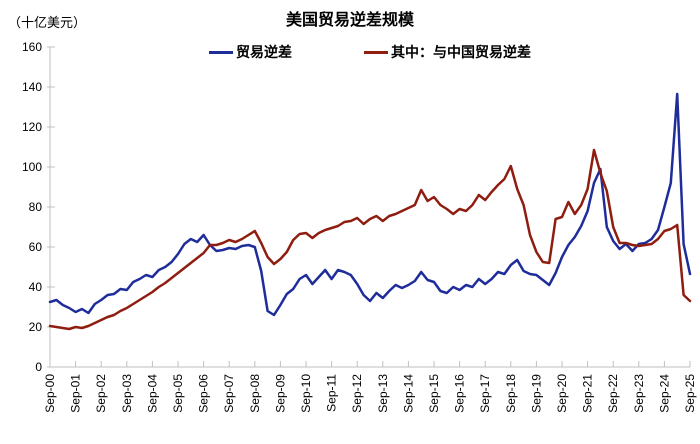 This screenshot has height=444, width=700. Describe the element at coordinates (690, 393) in the screenshot. I see `x-tick-label: Sep-25` at that location.